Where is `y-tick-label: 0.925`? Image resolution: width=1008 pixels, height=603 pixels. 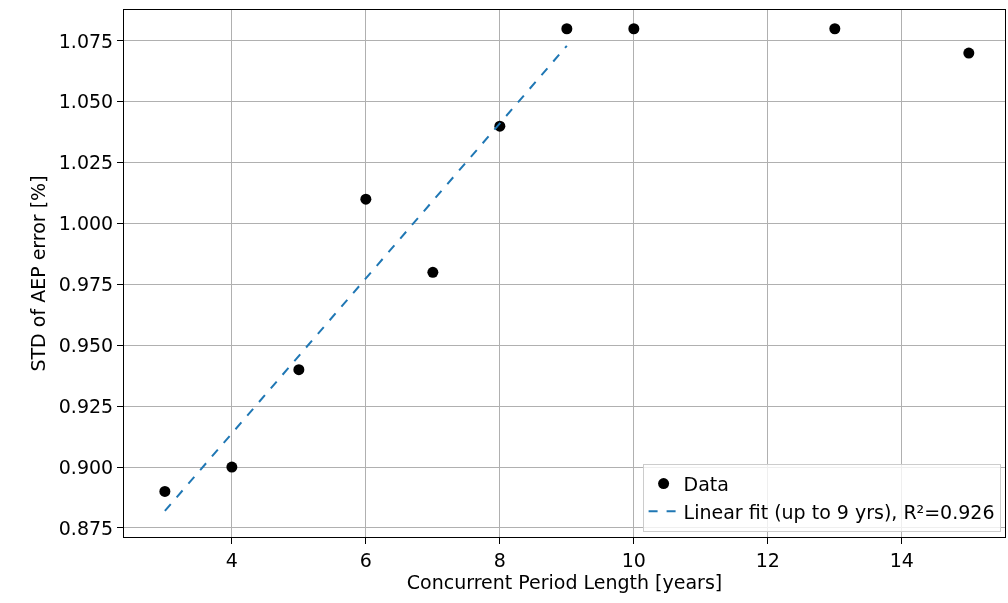
y-tick-label: 0.925 is located at coordinates (86, 405).